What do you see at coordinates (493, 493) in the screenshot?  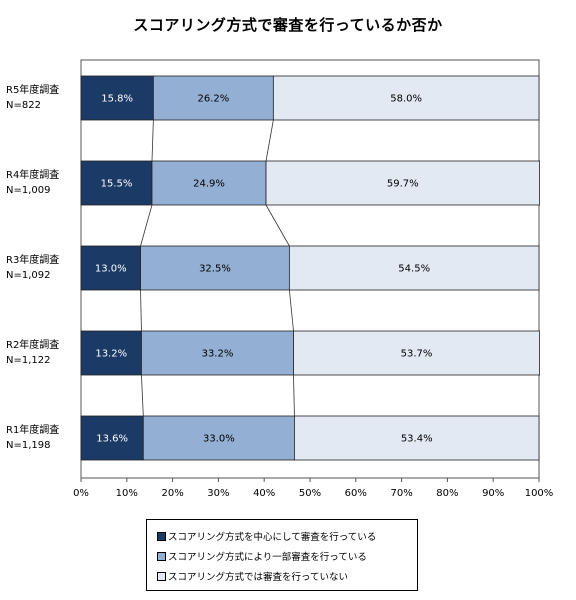 I see `x-tick-label: 90%` at bounding box center [493, 493].